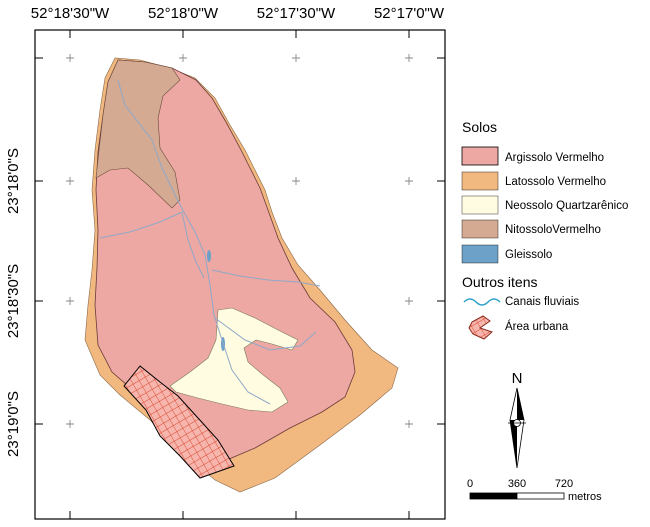 This screenshot has width=650, height=527. What do you see at coordinates (13, 301) in the screenshot?
I see `lat-label-2: 23°18'30"S` at bounding box center [13, 301].